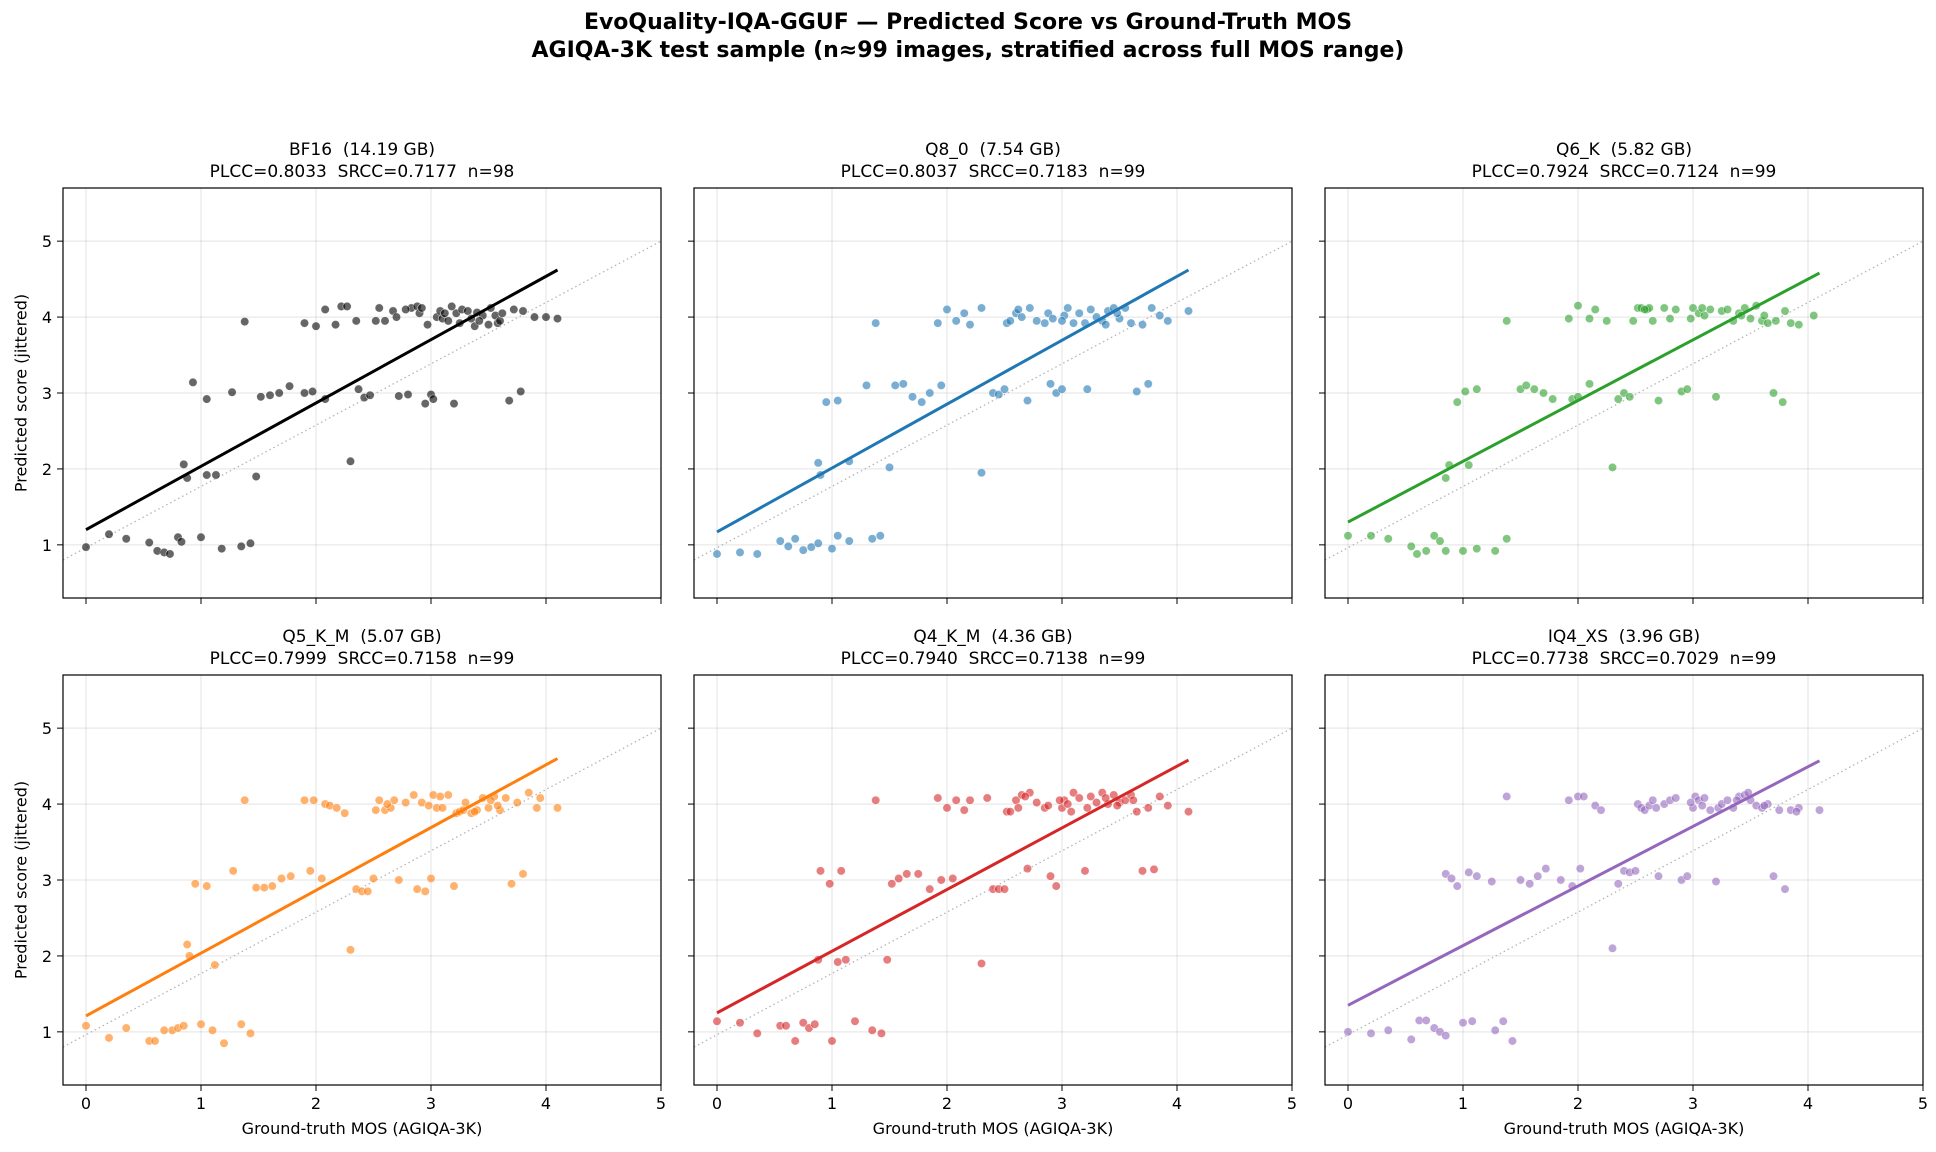 The height and width of the screenshot is (1152, 1936). Describe the element at coordinates (1624, 659) in the screenshot. I see `panel-subtitle: PLCC=0.7738 SRCC=0.7029 n=99` at that location.